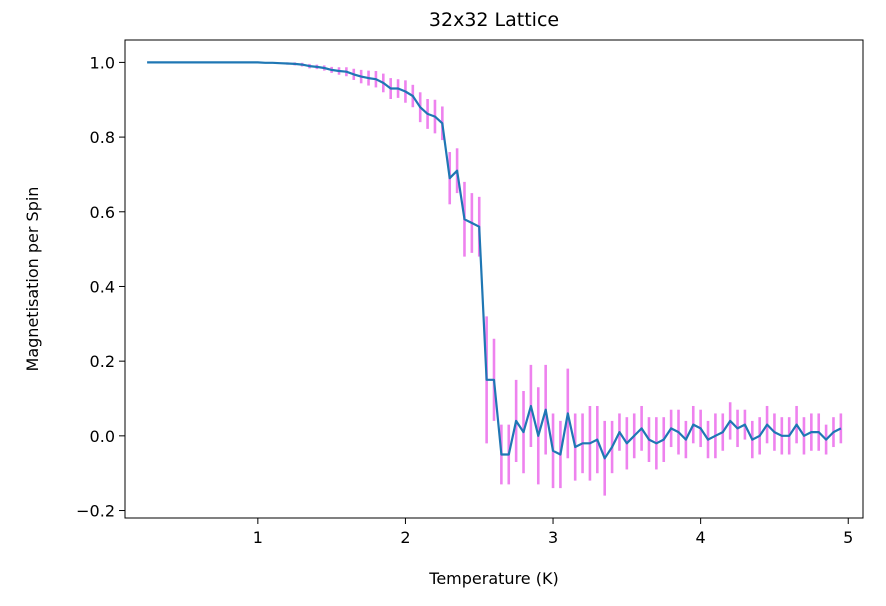 The image size is (886, 606). Describe the element at coordinates (32, 279) in the screenshot. I see `y-axis-label: Magnetisation per Spin` at that location.